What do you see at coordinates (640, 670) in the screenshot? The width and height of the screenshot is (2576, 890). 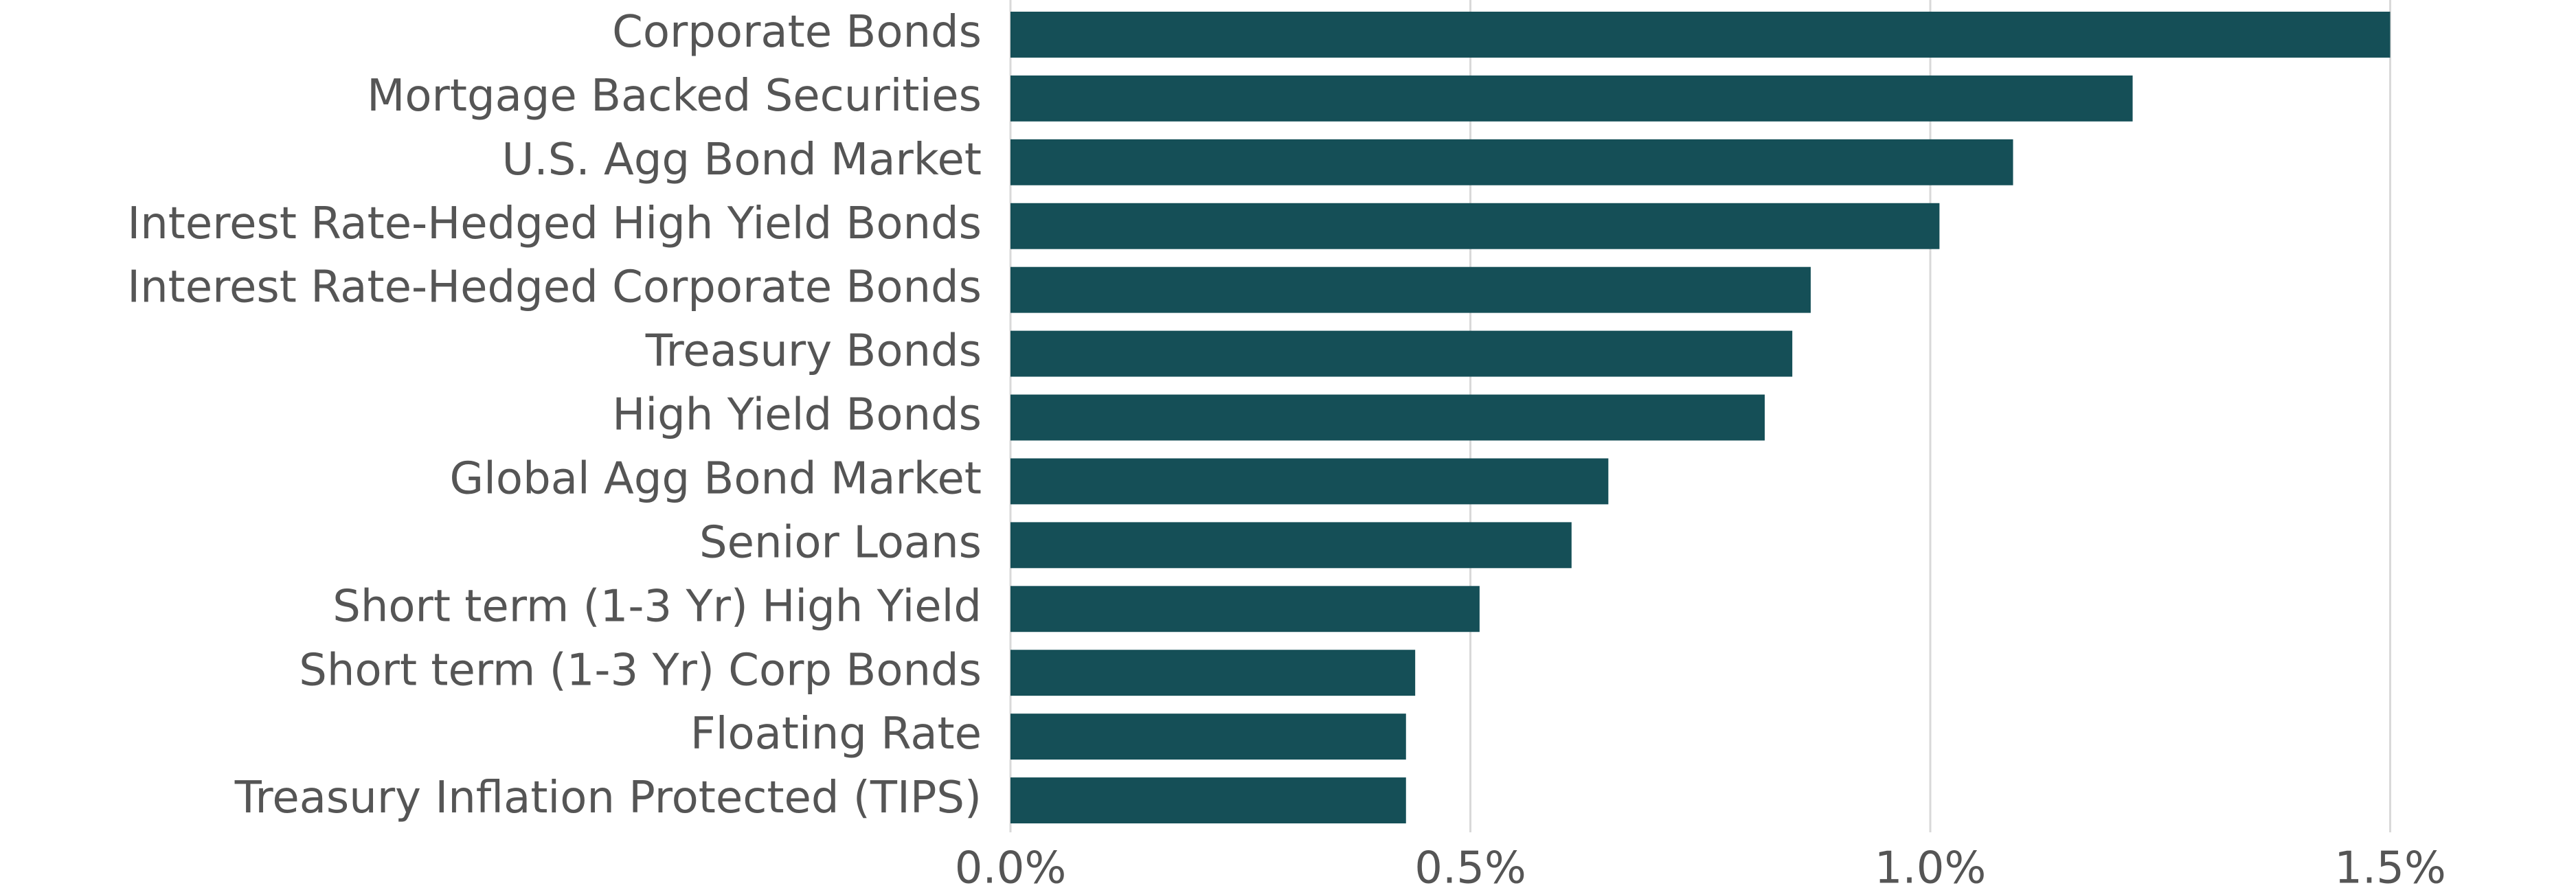 I see `y-tick-label: Short term (1-3 Yr) Corp Bonds` at bounding box center [640, 670].